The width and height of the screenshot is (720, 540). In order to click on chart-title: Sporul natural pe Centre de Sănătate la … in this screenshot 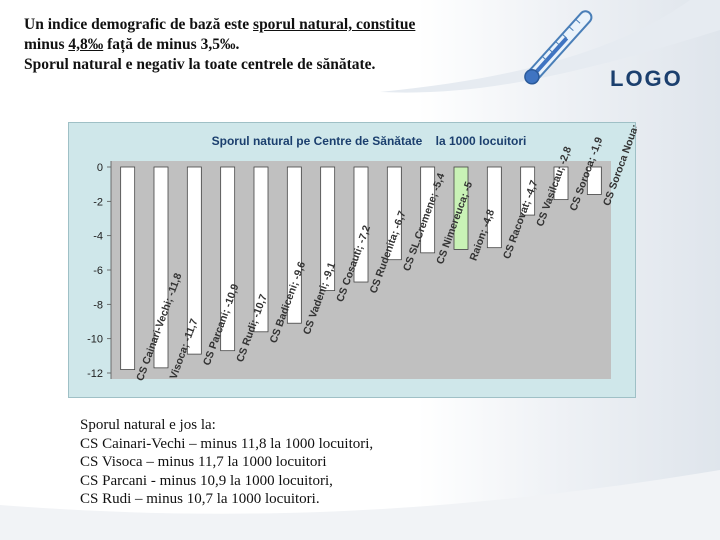, I will do `click(369, 141)`.